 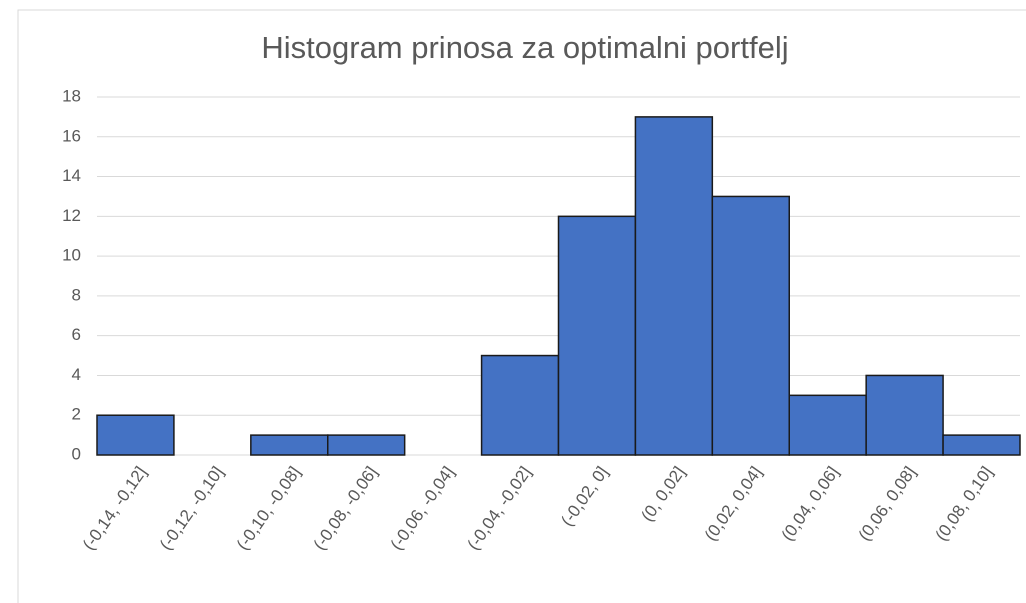 I want to click on y-tick-label: 2, so click(x=76, y=414).